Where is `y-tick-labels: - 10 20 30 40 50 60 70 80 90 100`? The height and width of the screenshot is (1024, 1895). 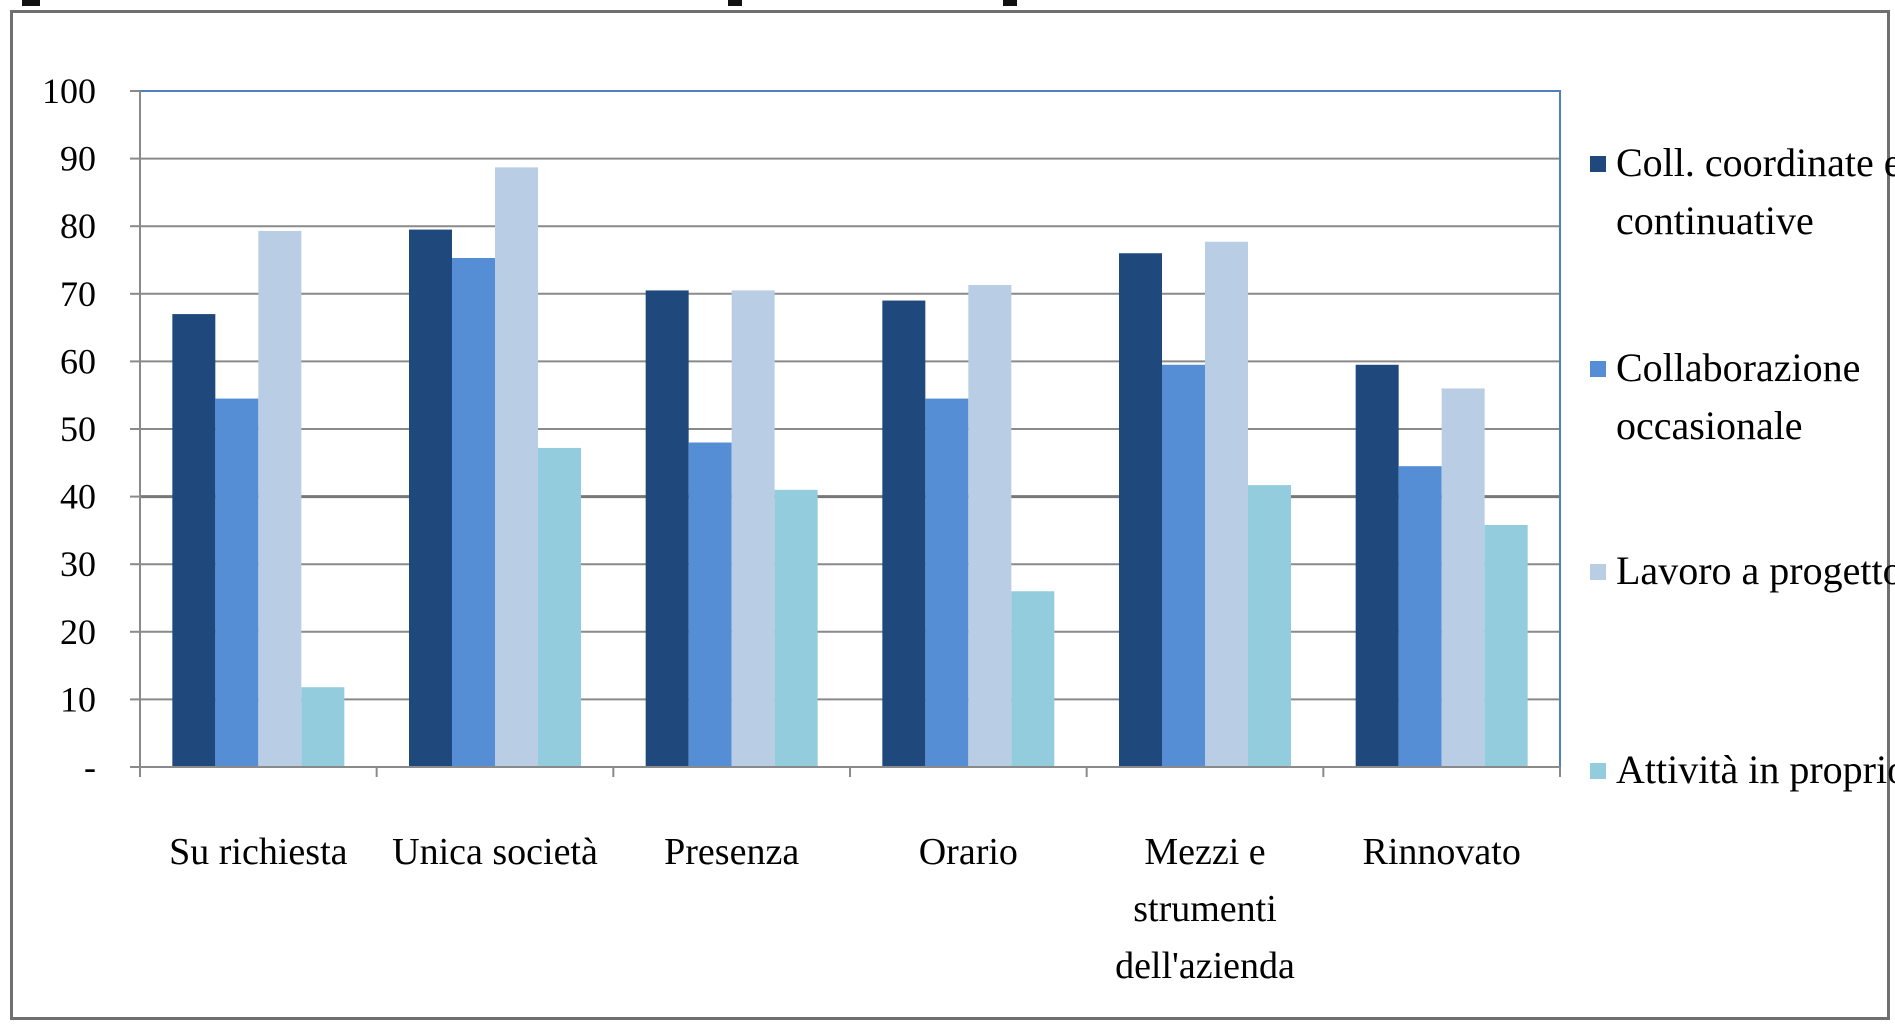 y-tick-labels: - 10 20 30 40 50 60 70 80 90 100 is located at coordinates (69, 429).